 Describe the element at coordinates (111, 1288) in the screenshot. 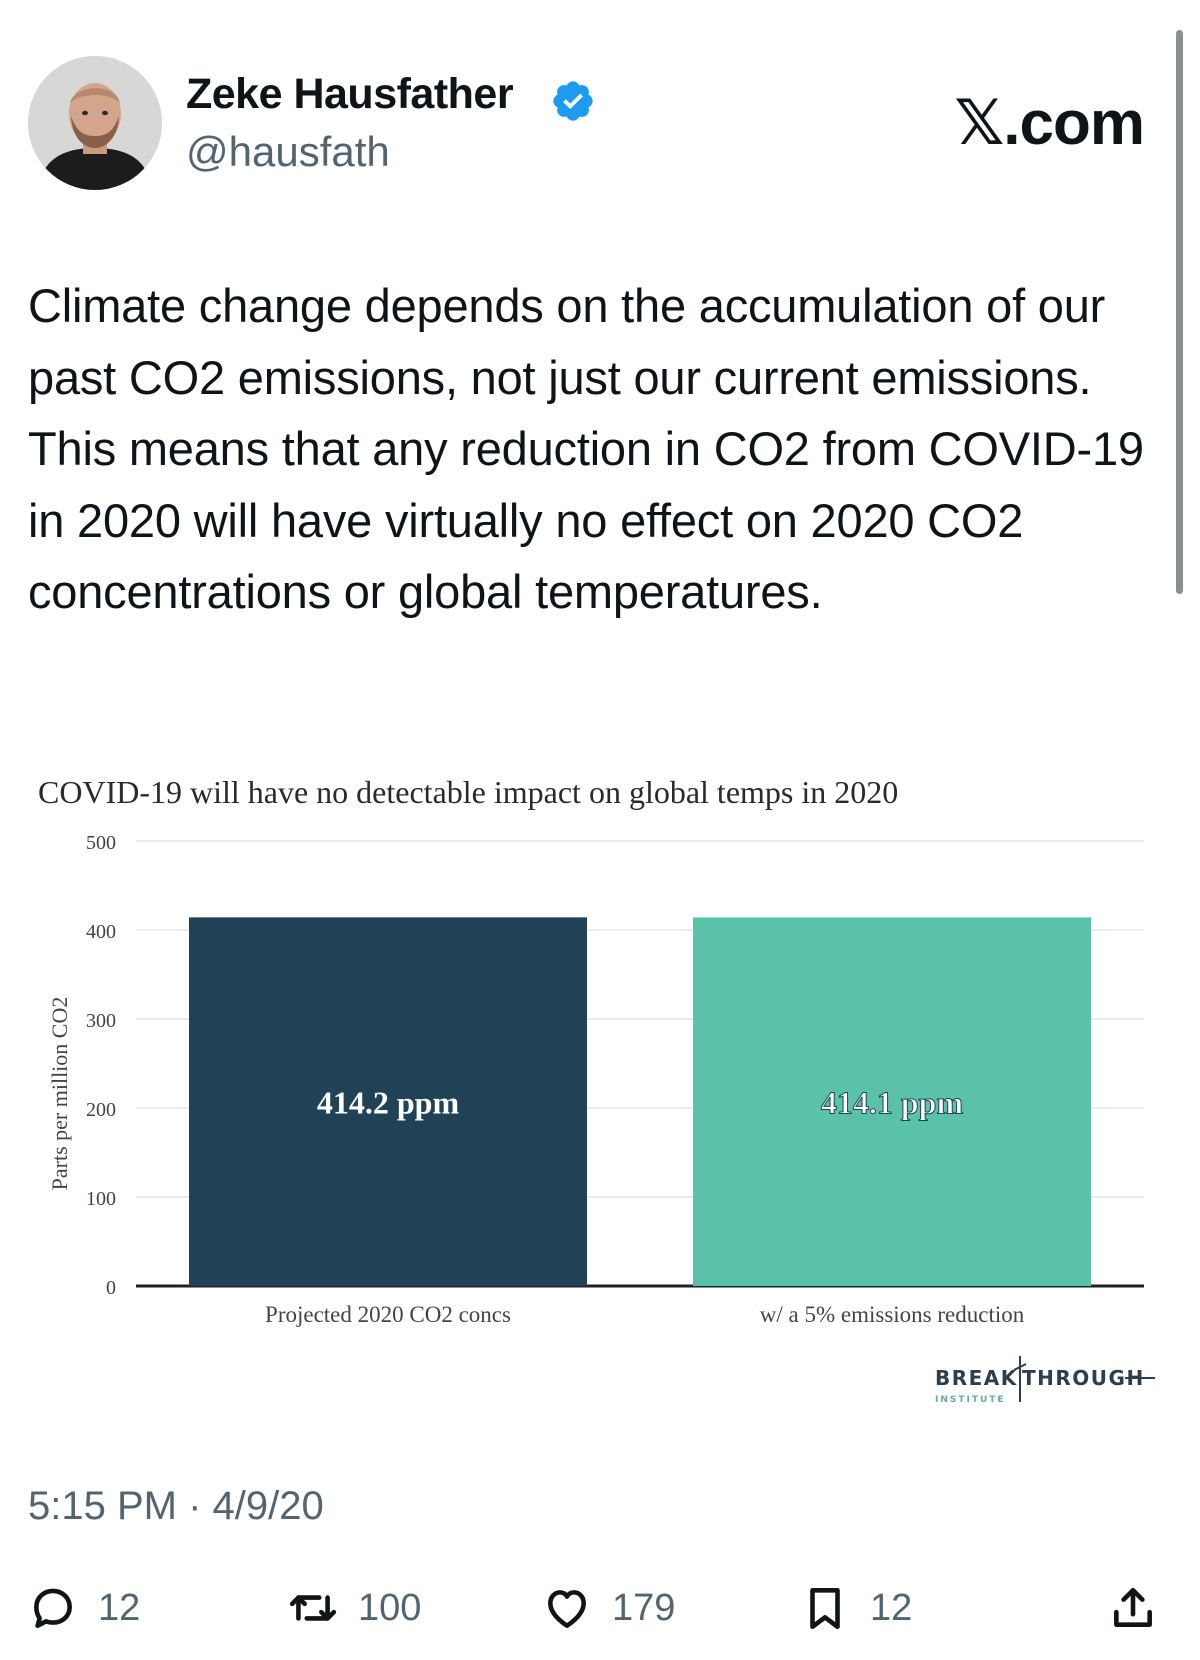

I see `y-tick-label: 0` at that location.